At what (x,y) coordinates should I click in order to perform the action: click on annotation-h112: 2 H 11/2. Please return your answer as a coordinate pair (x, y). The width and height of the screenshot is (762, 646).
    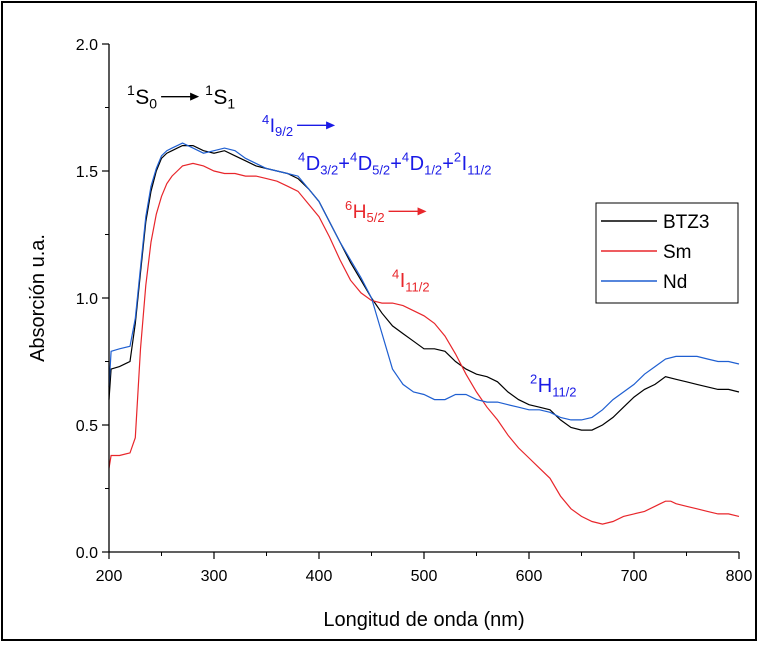
    Looking at the image, I should click on (553, 386).